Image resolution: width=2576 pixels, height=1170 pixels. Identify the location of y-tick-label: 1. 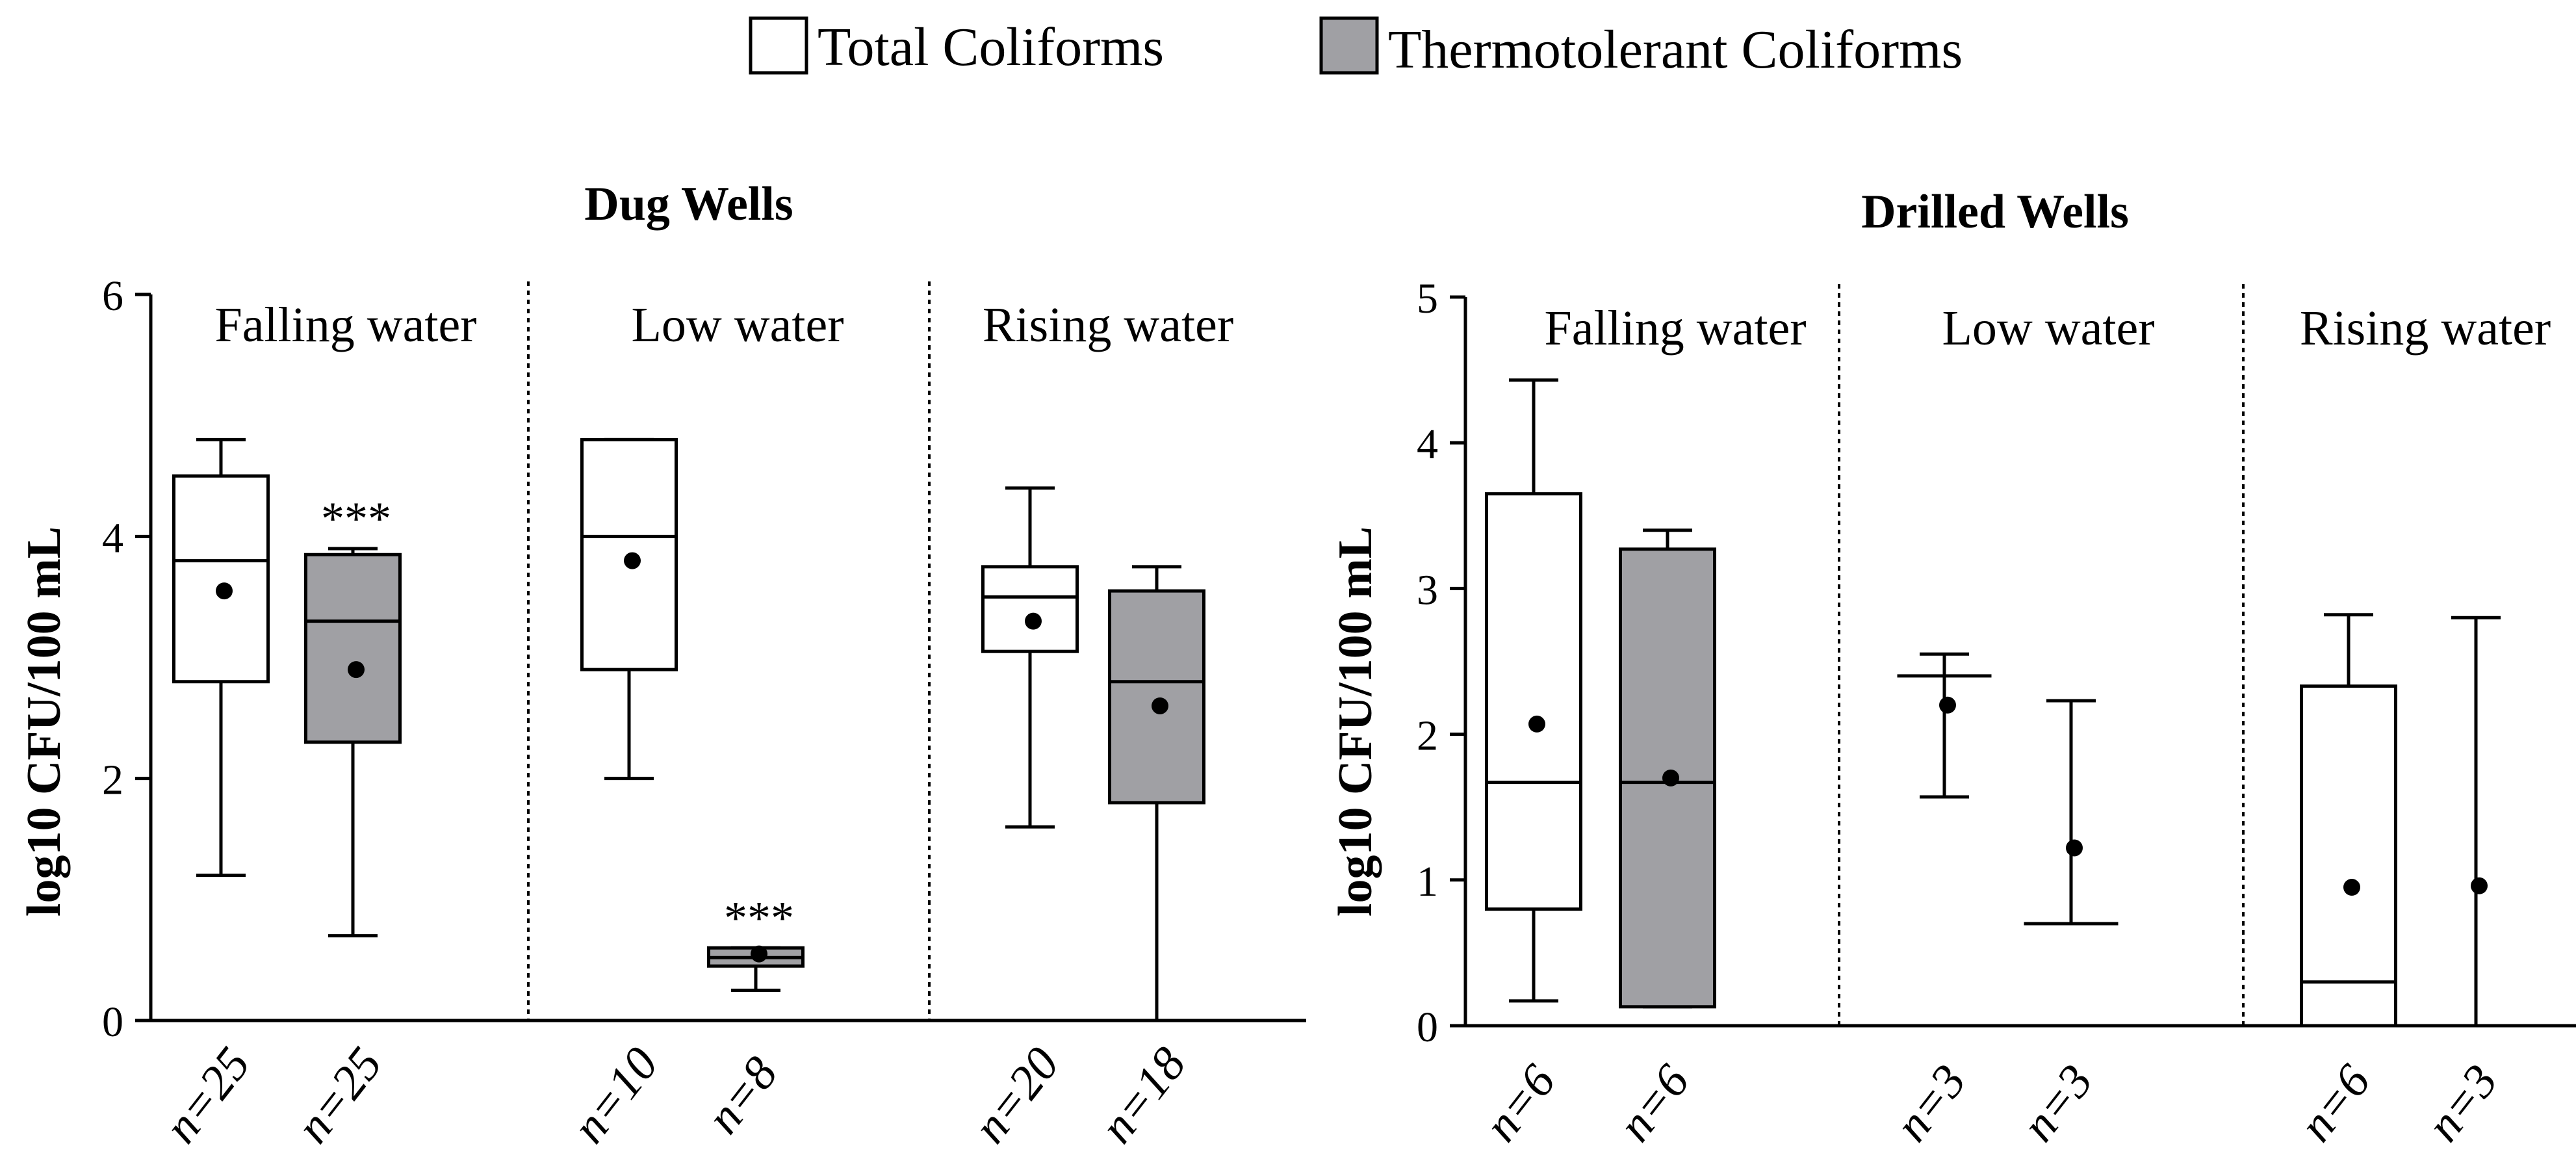
(1427, 881).